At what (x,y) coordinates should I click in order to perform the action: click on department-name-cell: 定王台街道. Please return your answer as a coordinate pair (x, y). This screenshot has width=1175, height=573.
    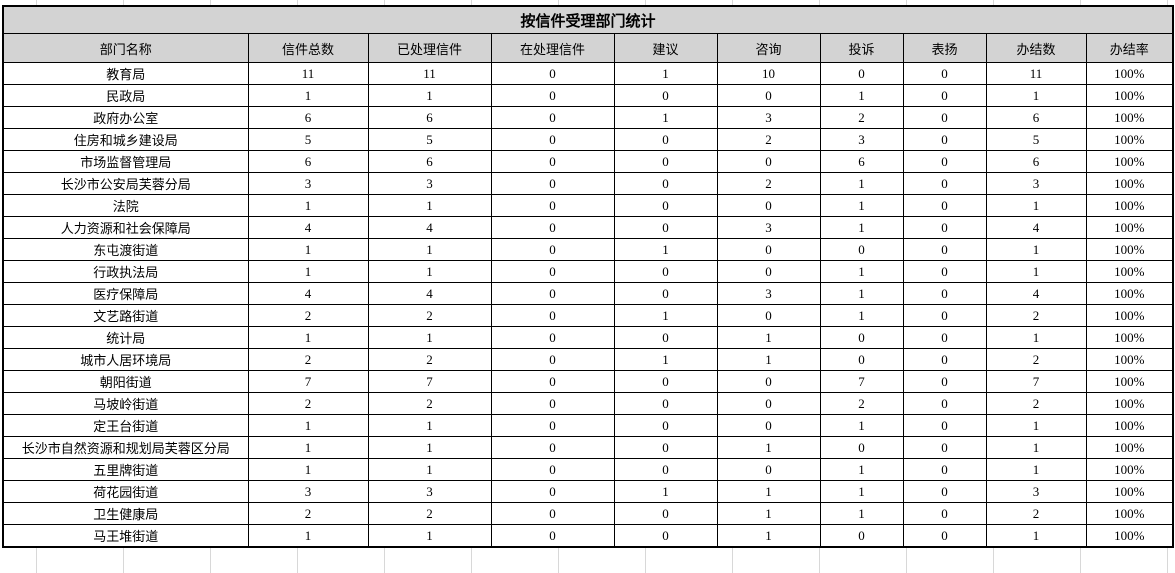
    Looking at the image, I should click on (125, 425).